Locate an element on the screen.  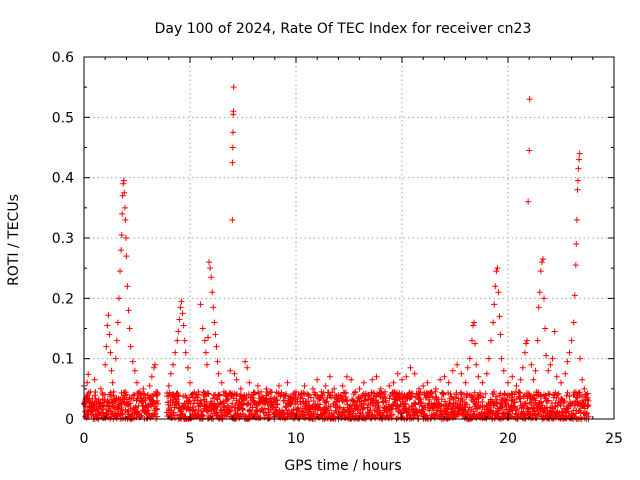
y-tick-label: 0.4 is located at coordinates (63, 179).